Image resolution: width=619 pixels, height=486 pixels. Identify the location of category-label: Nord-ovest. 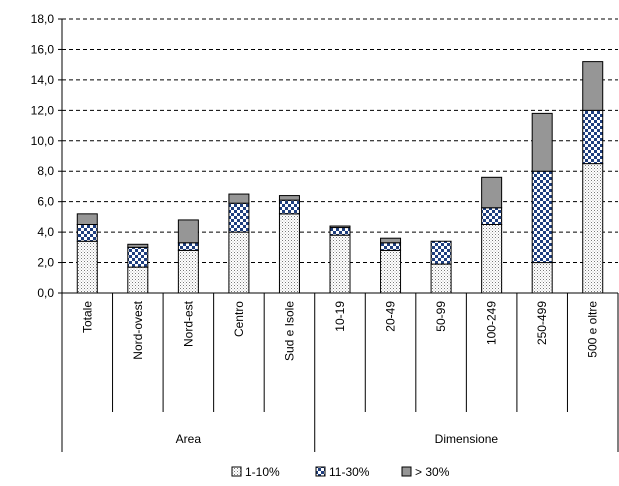
(138, 329).